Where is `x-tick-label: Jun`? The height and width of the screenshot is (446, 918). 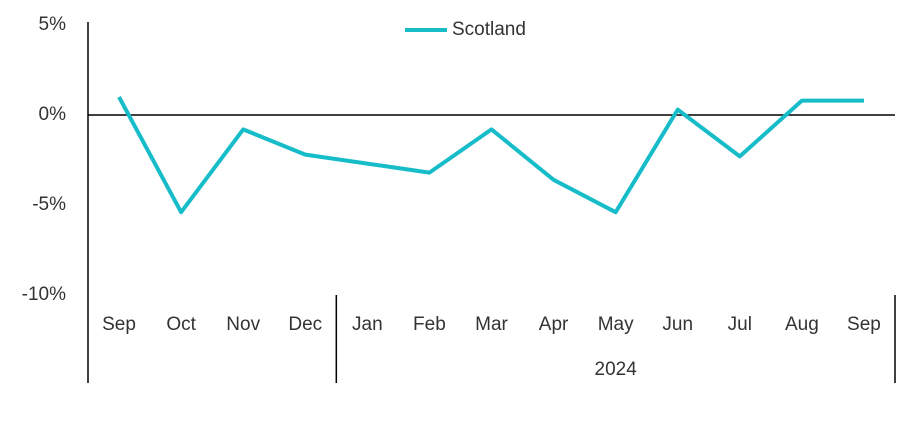
x-tick-label: Jun is located at coordinates (677, 324).